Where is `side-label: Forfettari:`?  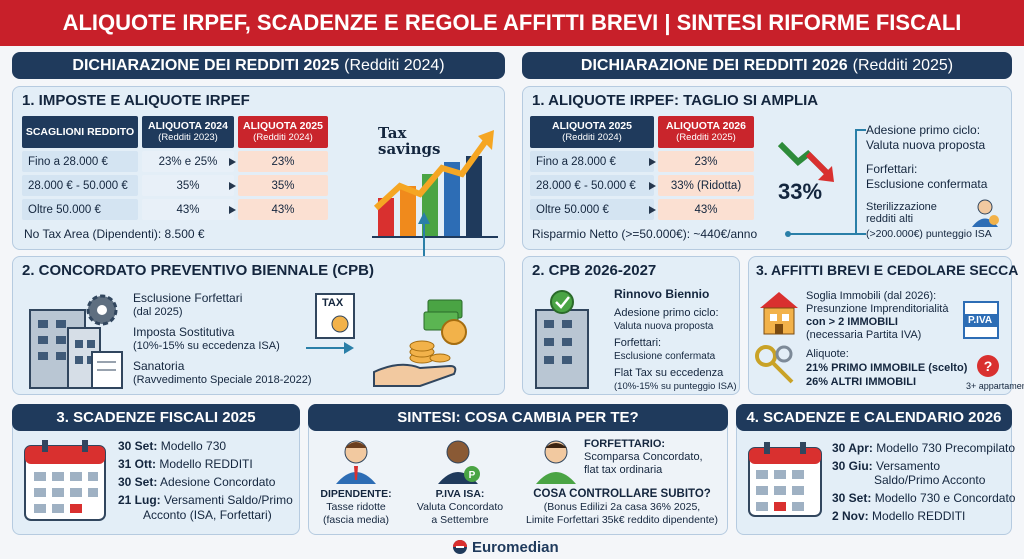
side-label: Forfettari: is located at coordinates (892, 169).